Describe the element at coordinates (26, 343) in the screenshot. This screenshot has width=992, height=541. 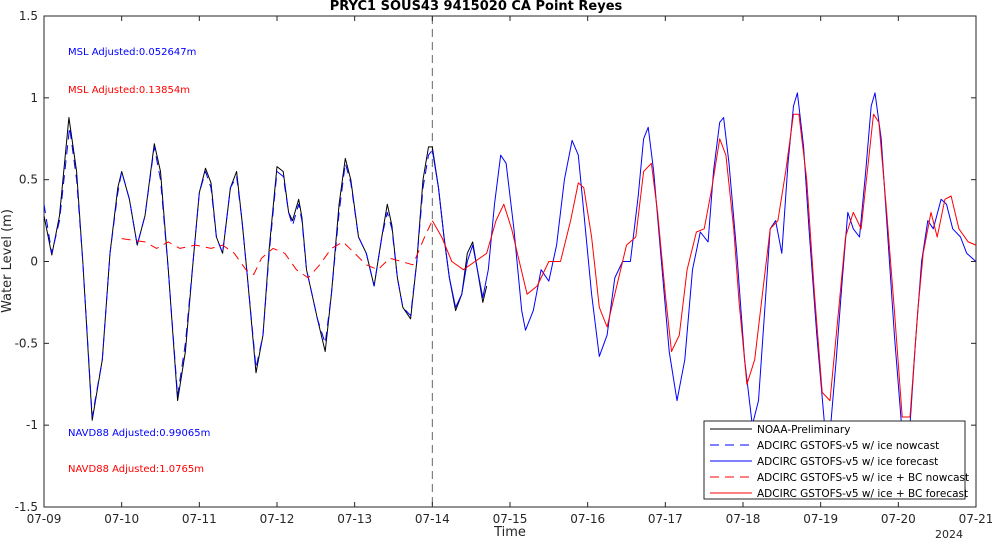
I see `y-tick-label: -0.5` at that location.